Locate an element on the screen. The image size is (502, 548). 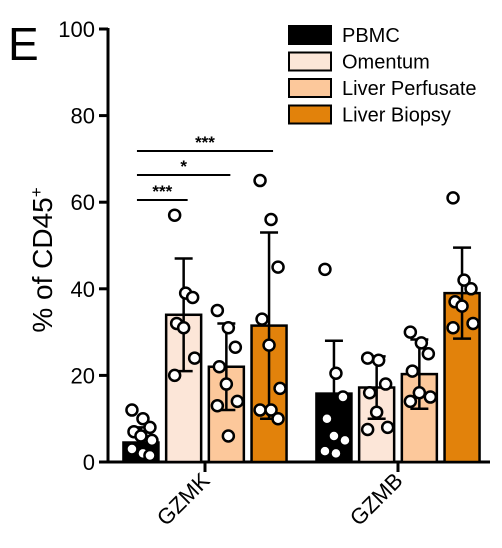
x-tick-label: GZMK is located at coordinates (183, 499).